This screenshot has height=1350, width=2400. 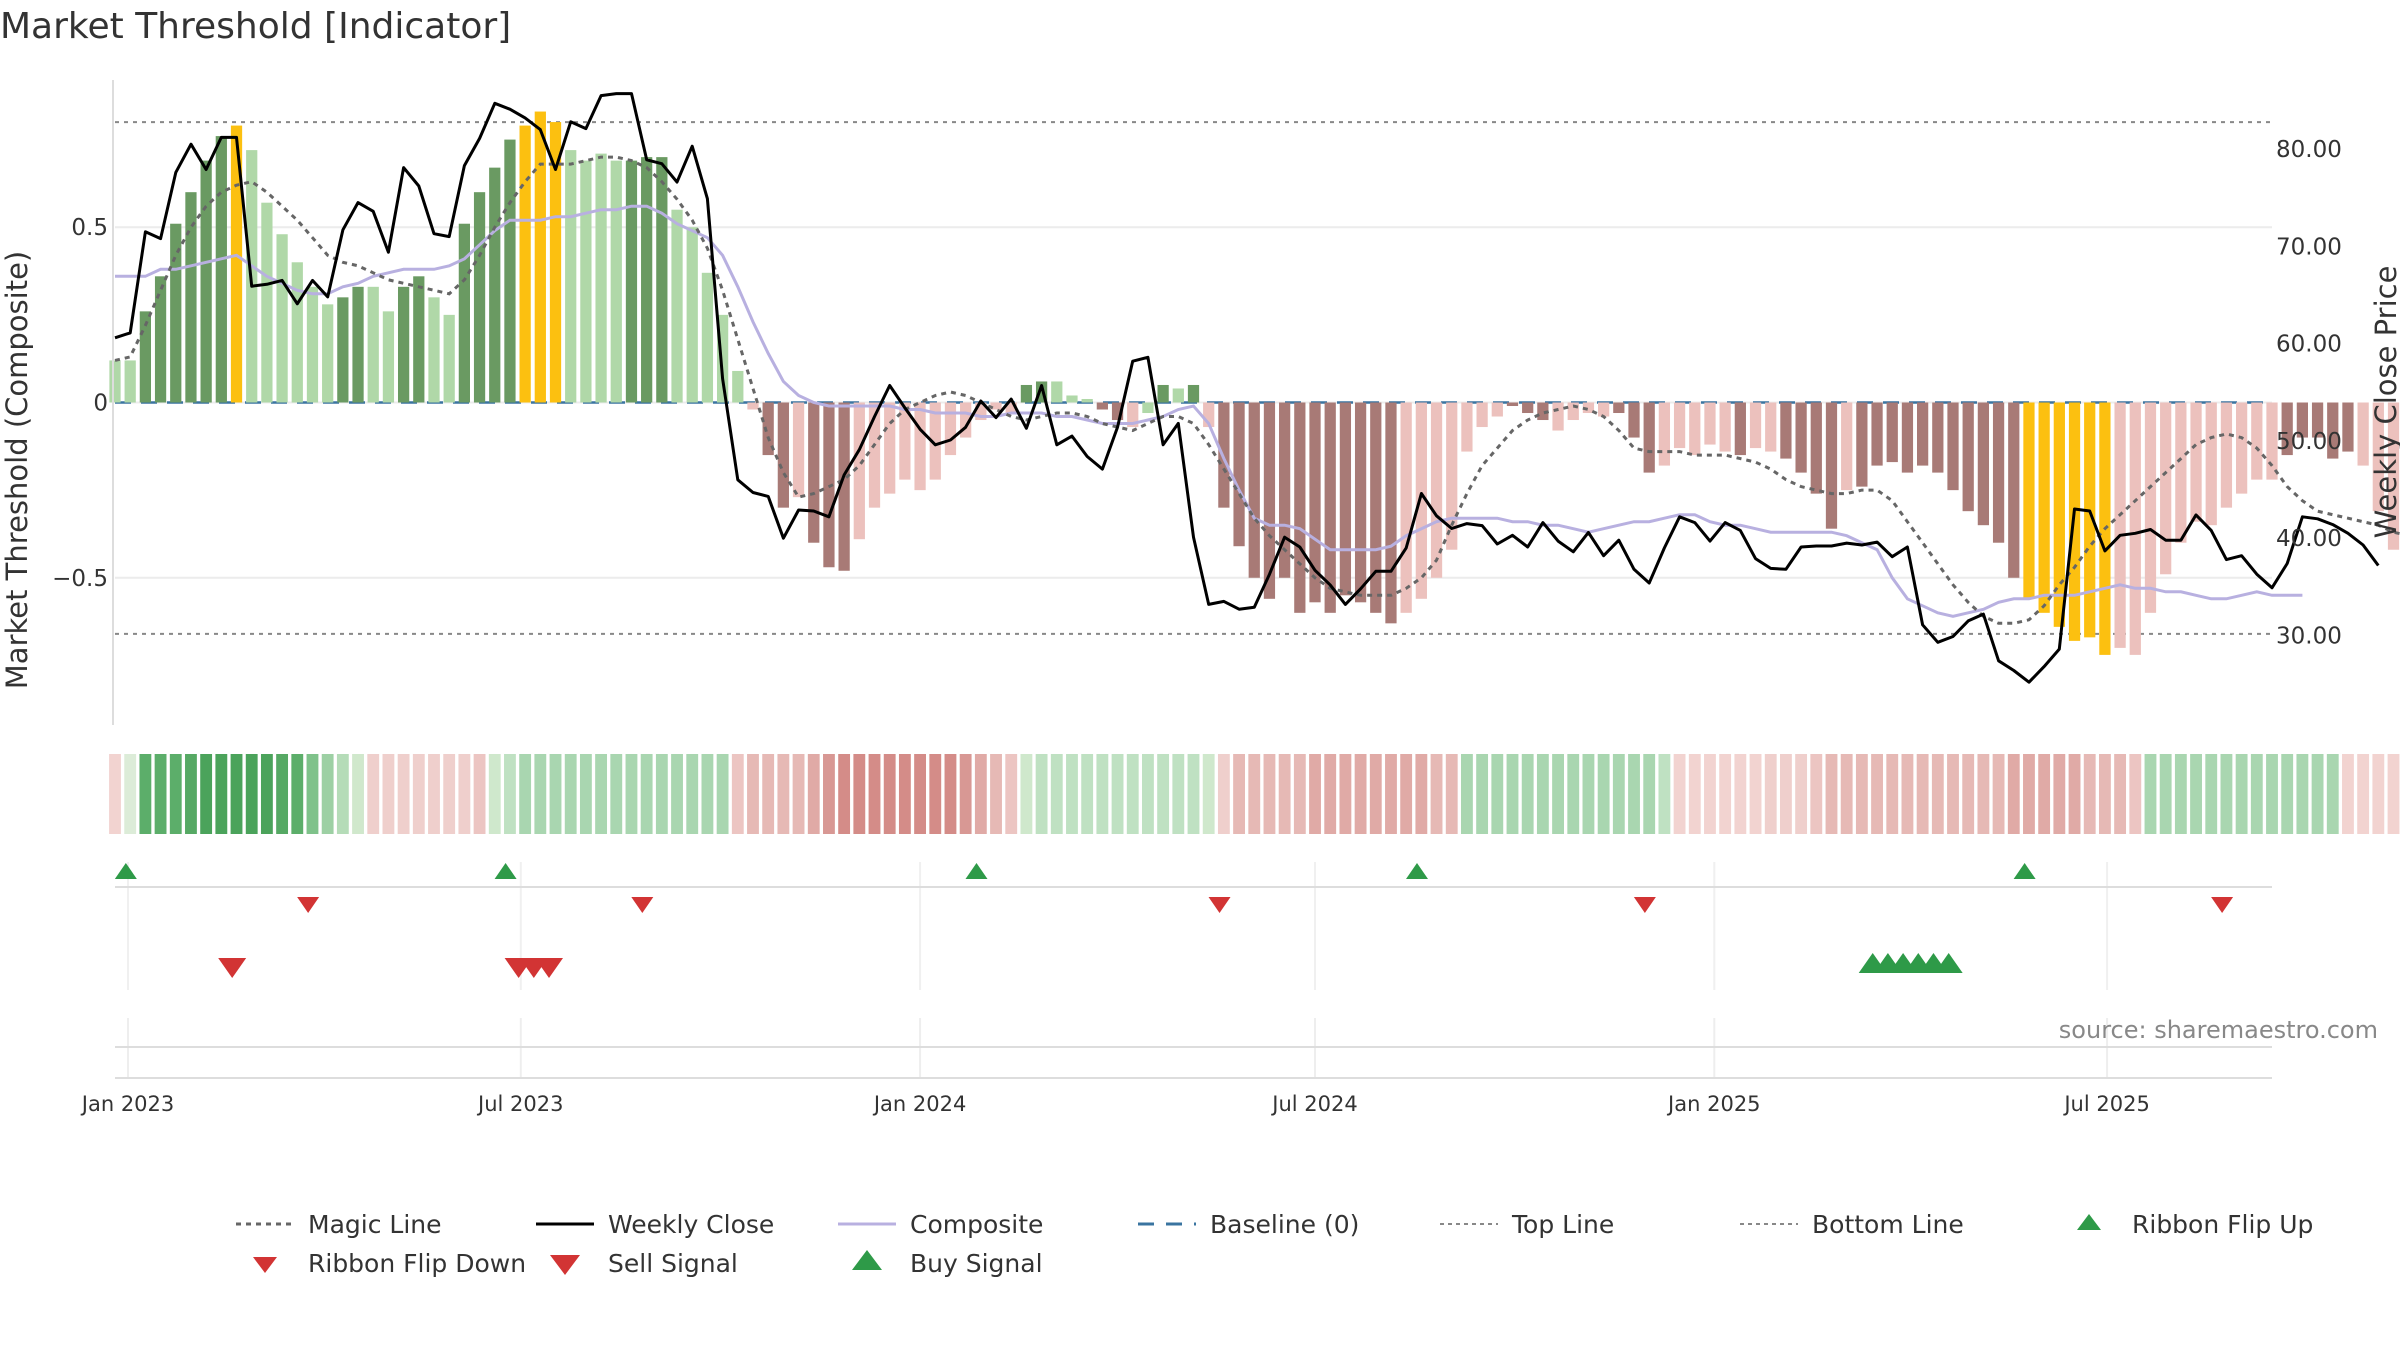 What do you see at coordinates (2309, 345) in the screenshot?
I see `y-right-tick-label: 60.00` at bounding box center [2309, 345].